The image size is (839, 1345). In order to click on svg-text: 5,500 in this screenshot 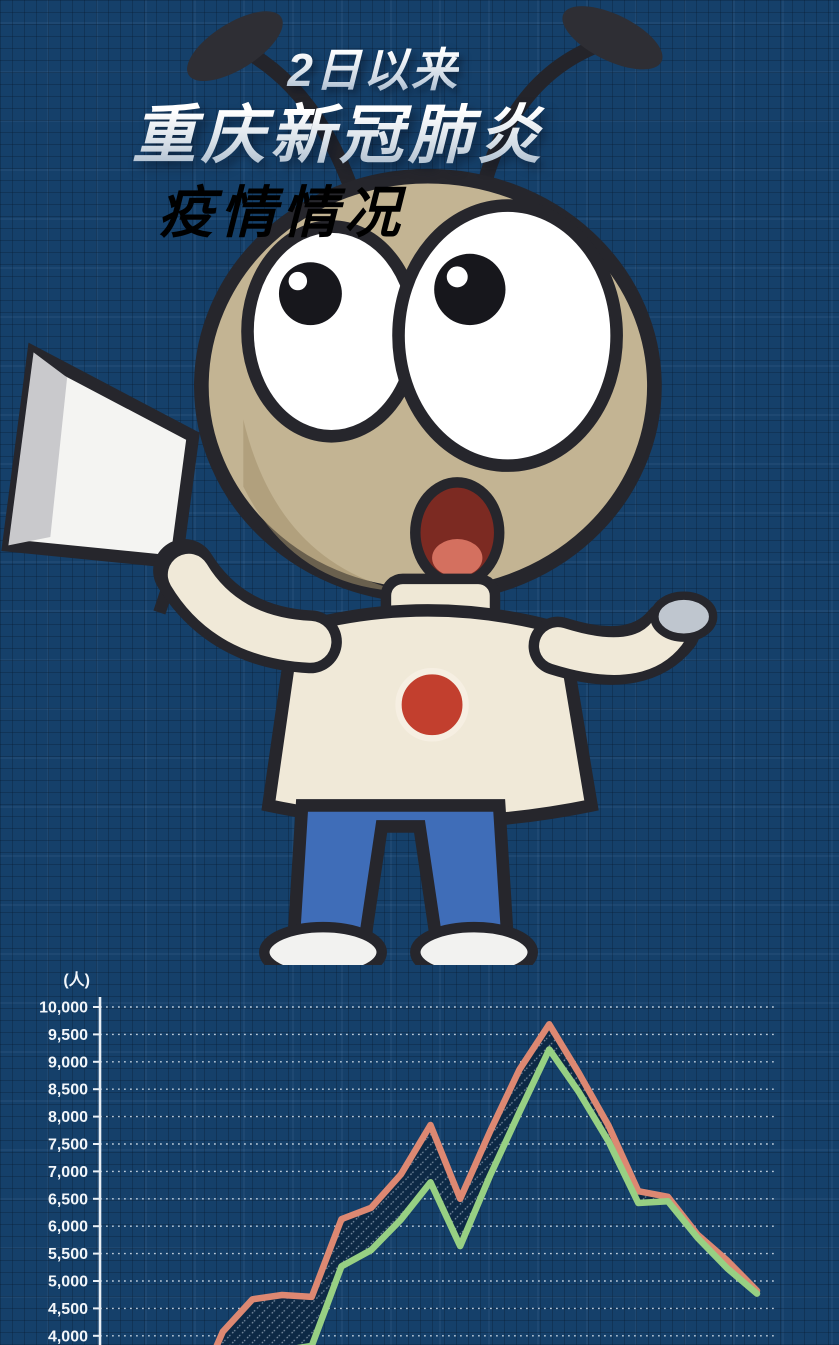, I will do `click(68, 1254)`.